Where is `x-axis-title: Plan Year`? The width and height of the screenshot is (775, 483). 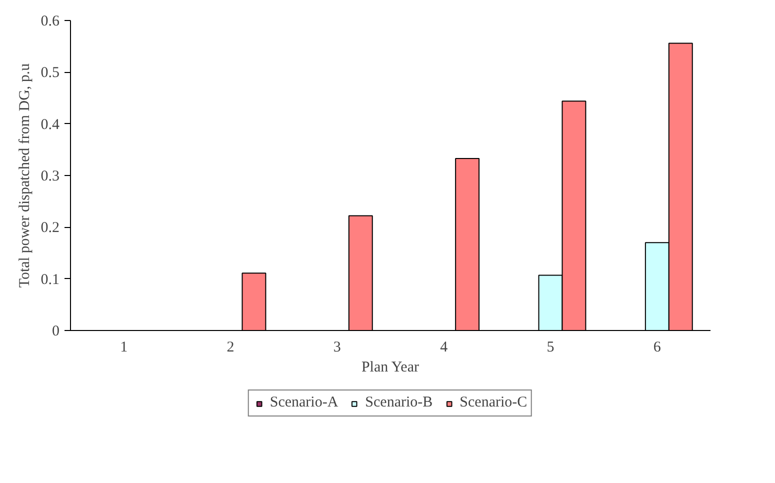 x-axis-title: Plan Year is located at coordinates (390, 368).